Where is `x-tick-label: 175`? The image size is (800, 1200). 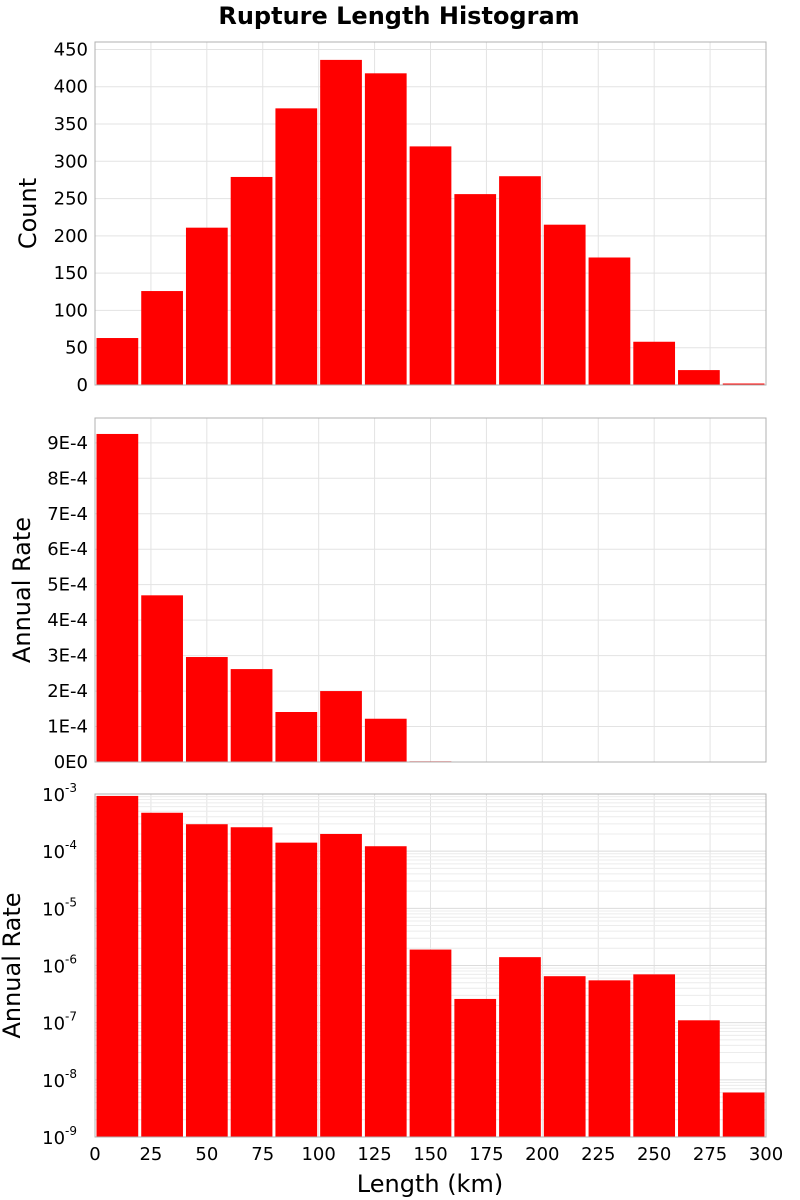
x-tick-label: 175 is located at coordinates (486, 1154).